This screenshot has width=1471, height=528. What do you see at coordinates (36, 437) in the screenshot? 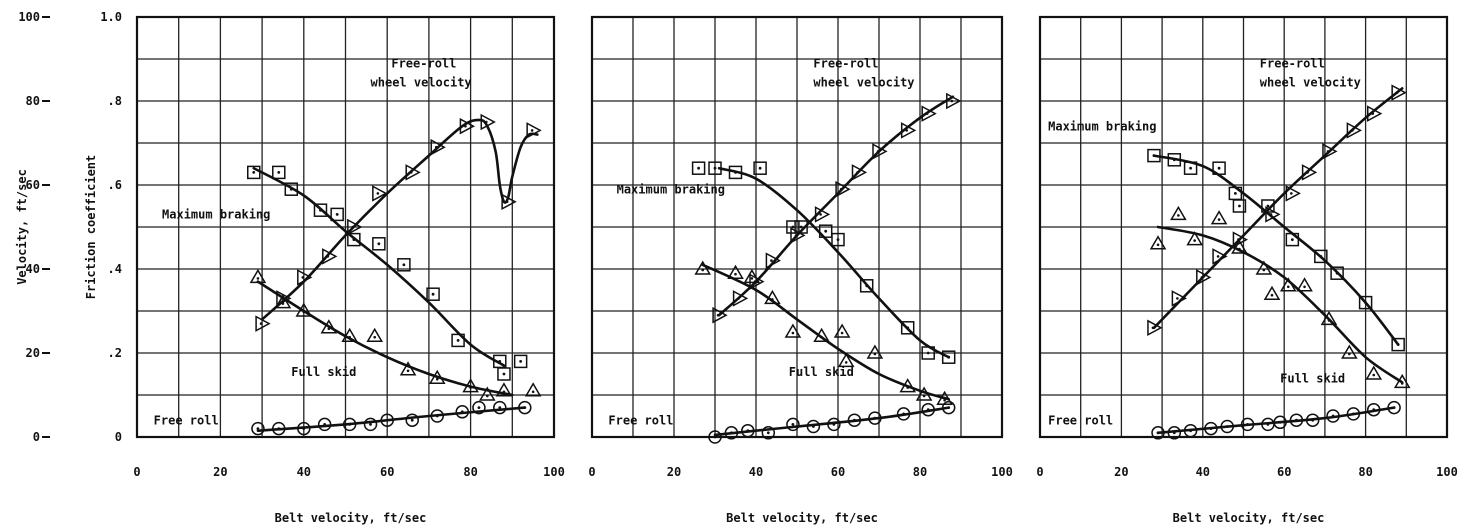
I see `y-velocity-tick-label: 0` at bounding box center [36, 437].